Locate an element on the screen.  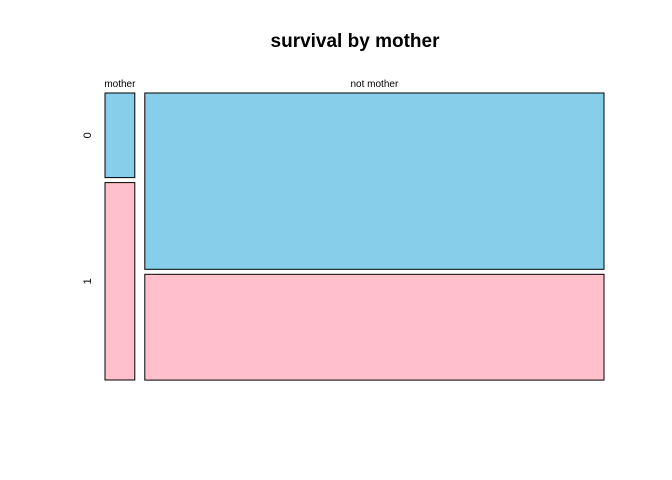
row-label-0: 0 is located at coordinates (88, 135).